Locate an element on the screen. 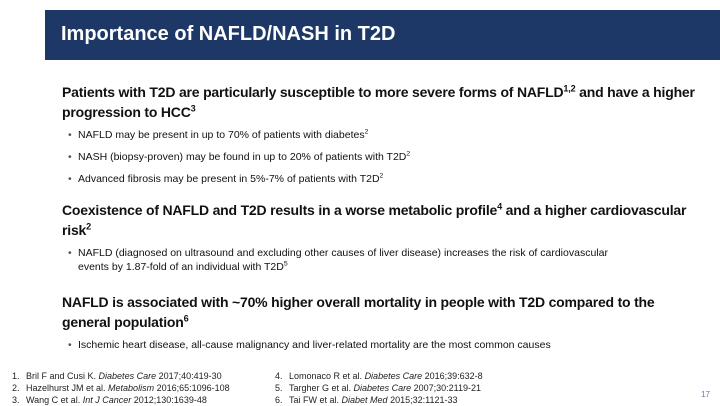 Image resolution: width=720 pixels, height=406 pixels. ref-journal: Diabet Med is located at coordinates (364, 400).